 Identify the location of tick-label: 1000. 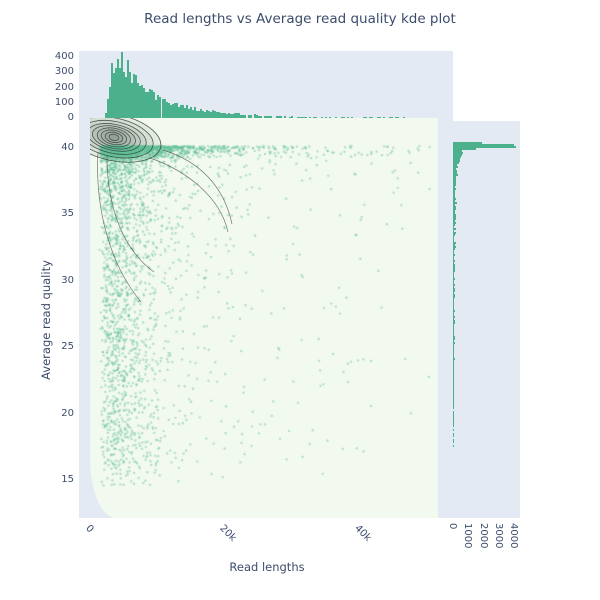
(468, 536).